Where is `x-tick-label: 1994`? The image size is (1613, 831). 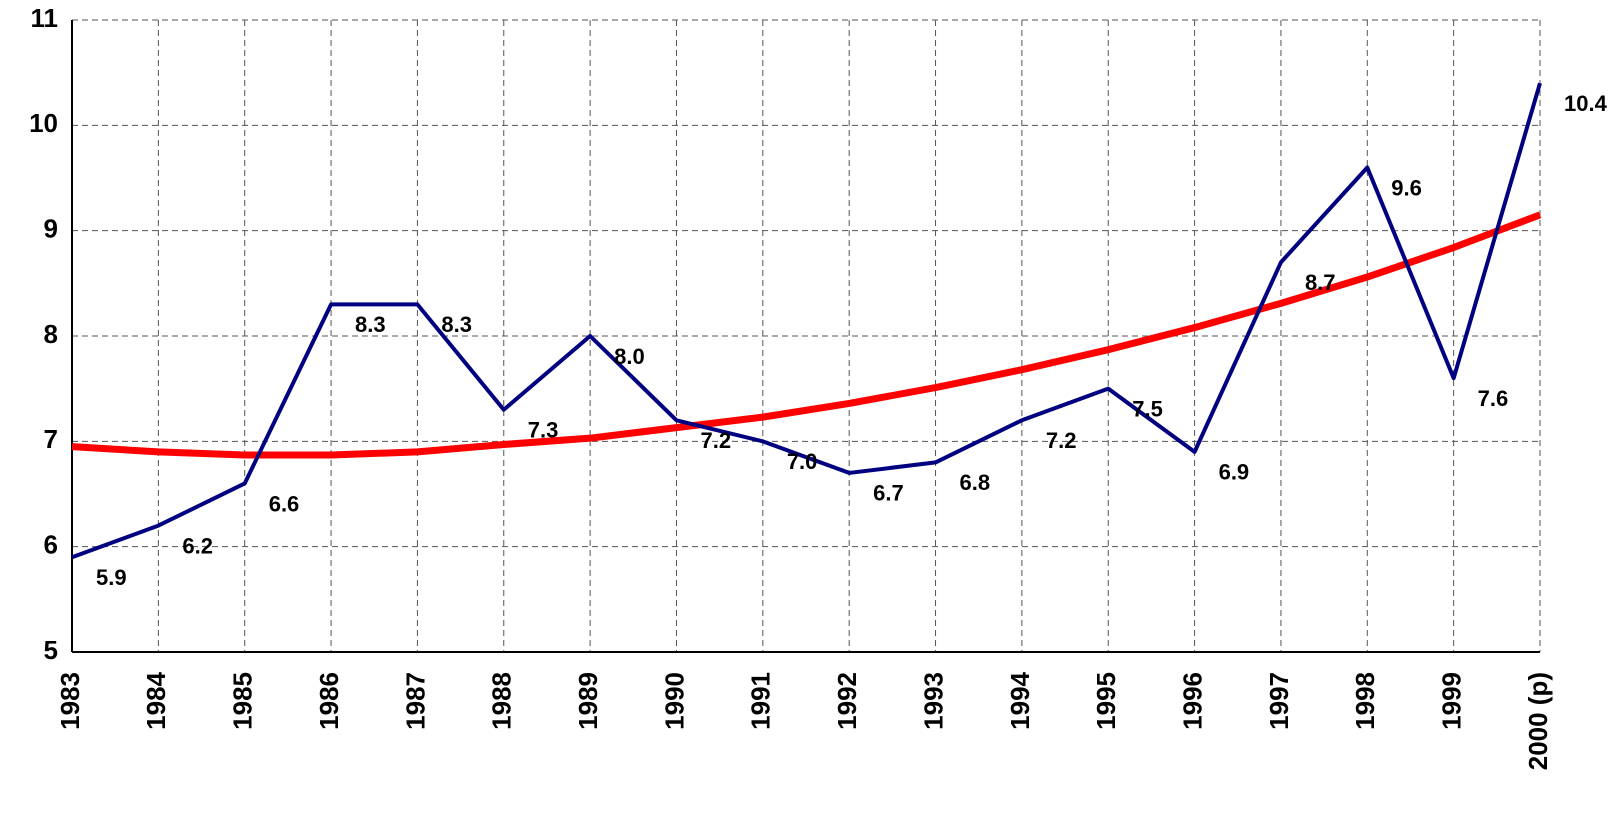
x-tick-label: 1994 is located at coordinates (1020, 700).